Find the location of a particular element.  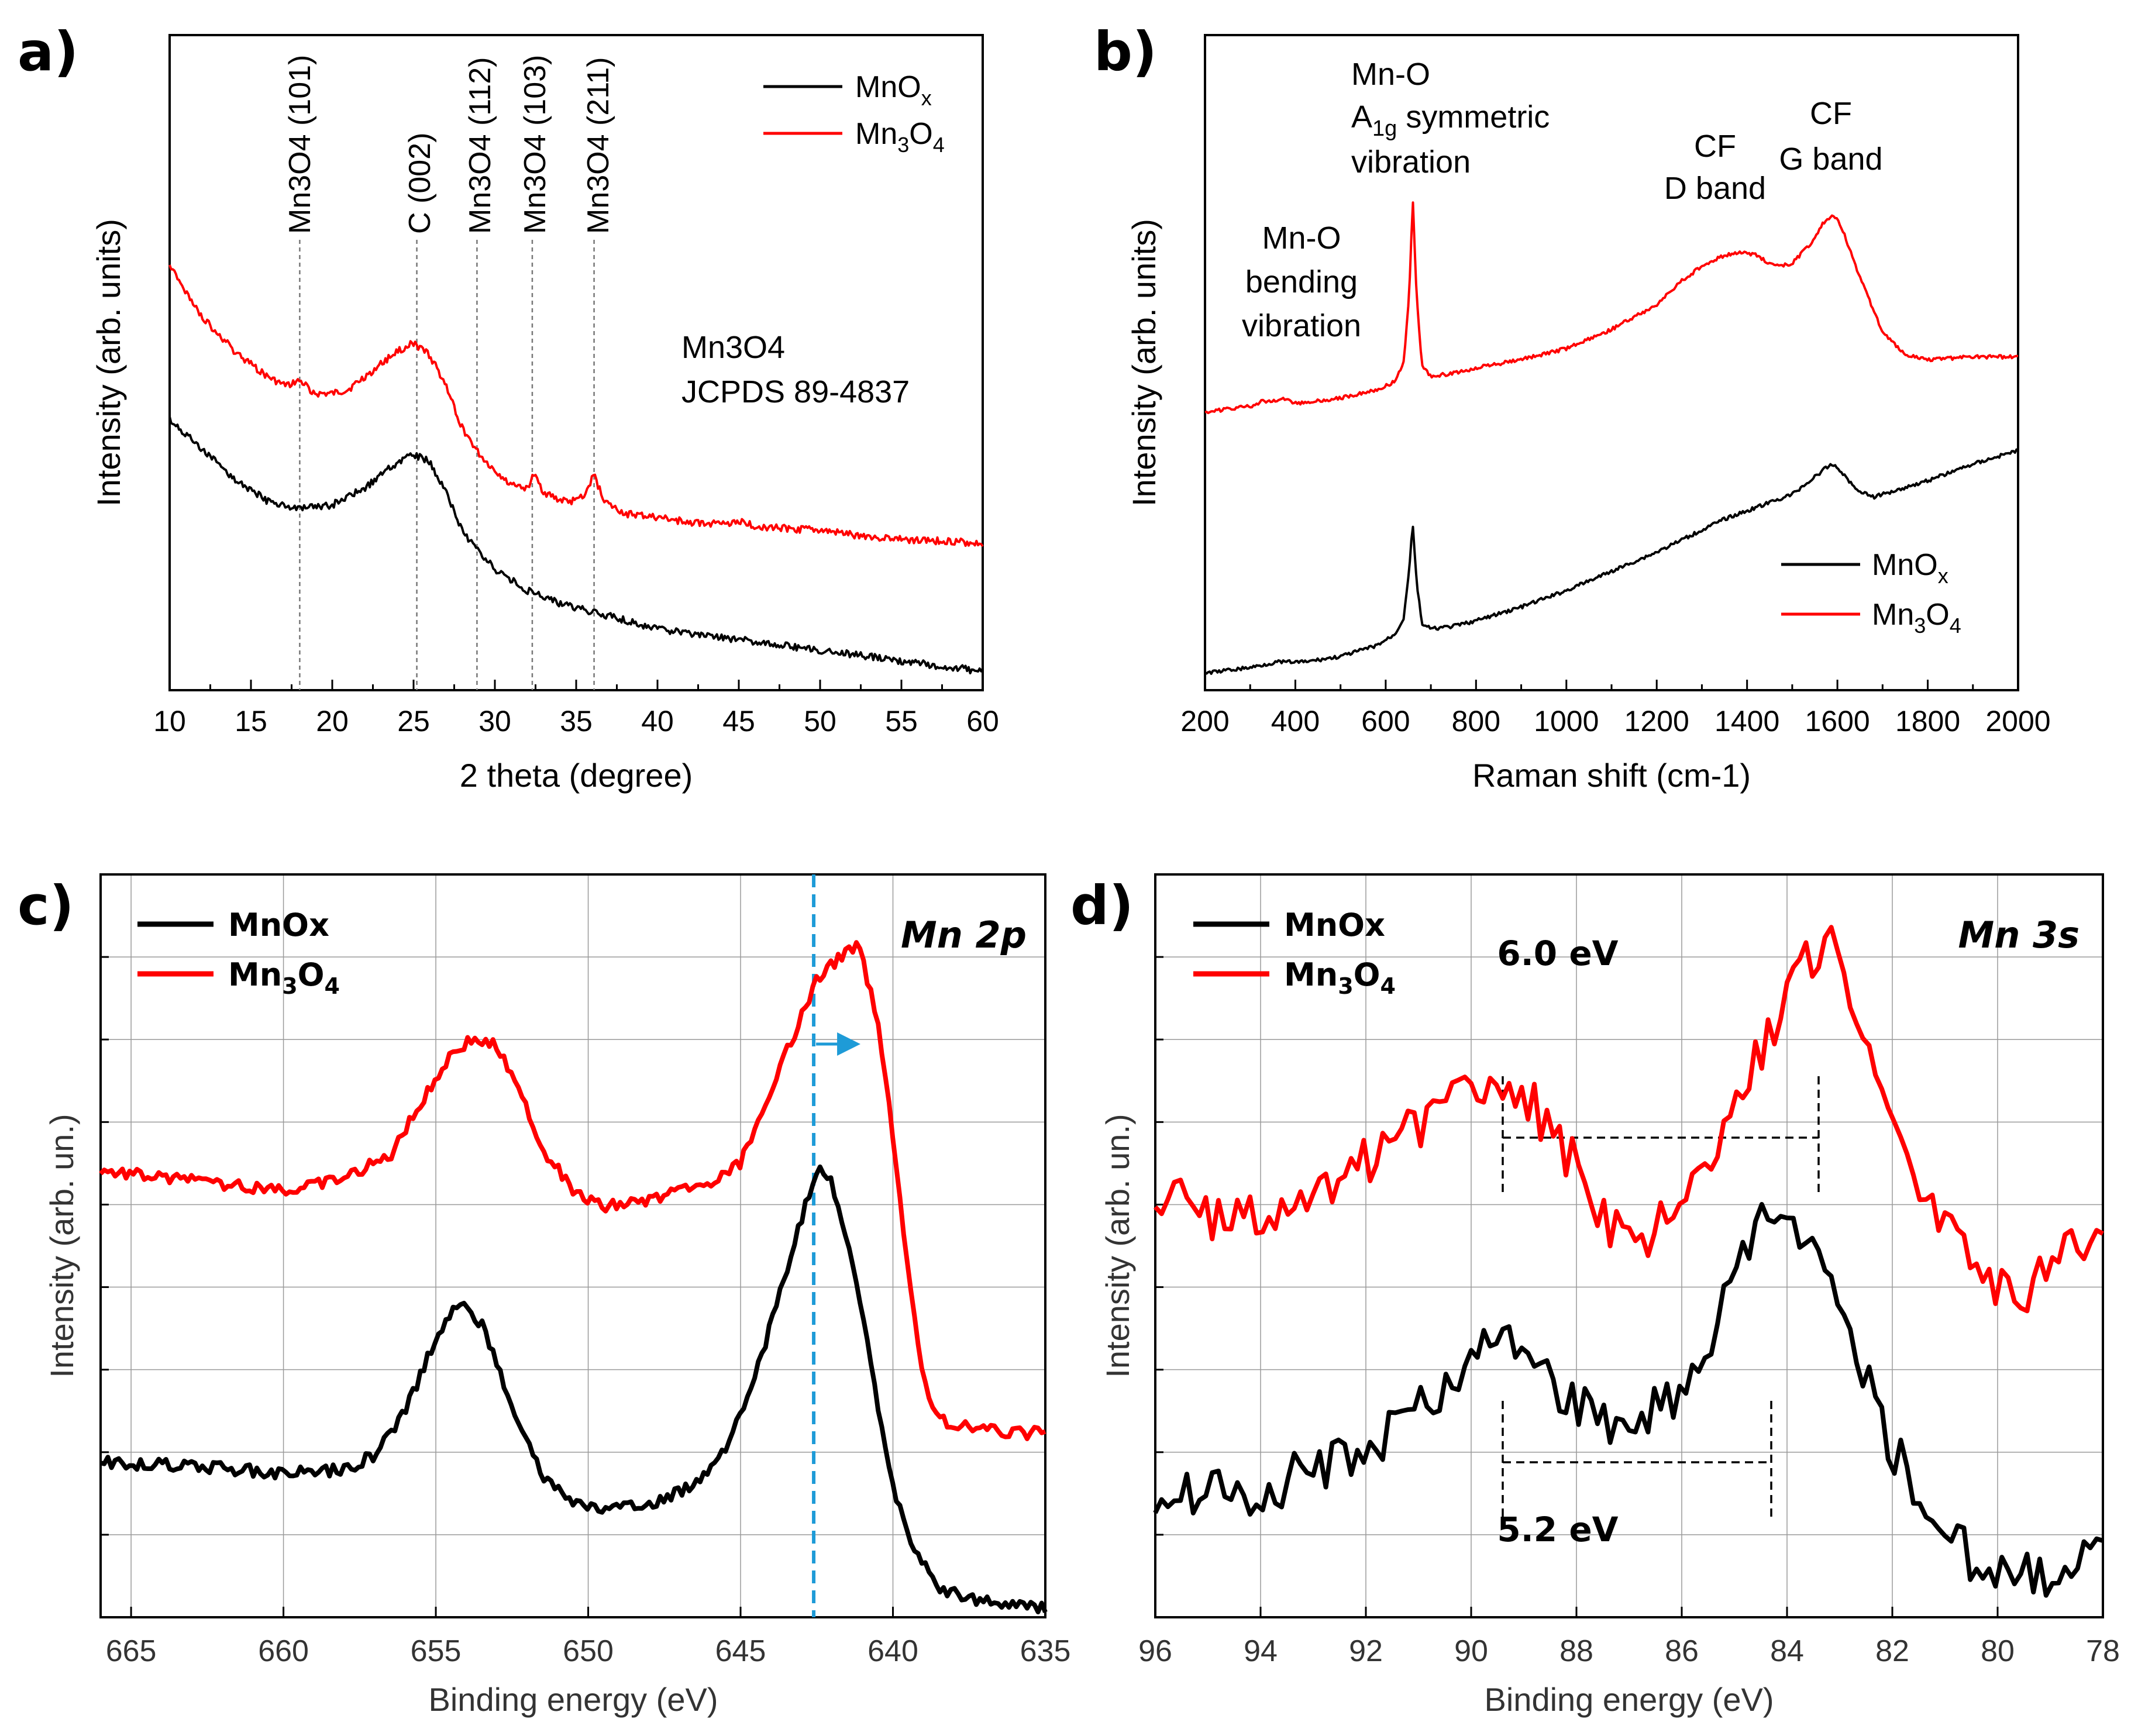

a-xtick-label-55: 55 is located at coordinates (901, 721).